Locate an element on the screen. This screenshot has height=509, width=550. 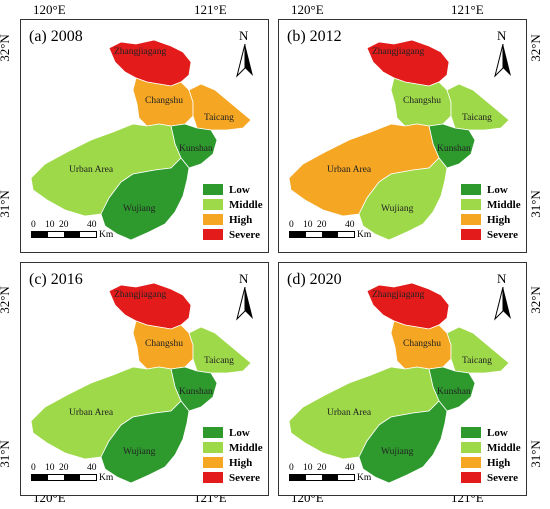
top-lon-left: 120°E is located at coordinates (49, 9).